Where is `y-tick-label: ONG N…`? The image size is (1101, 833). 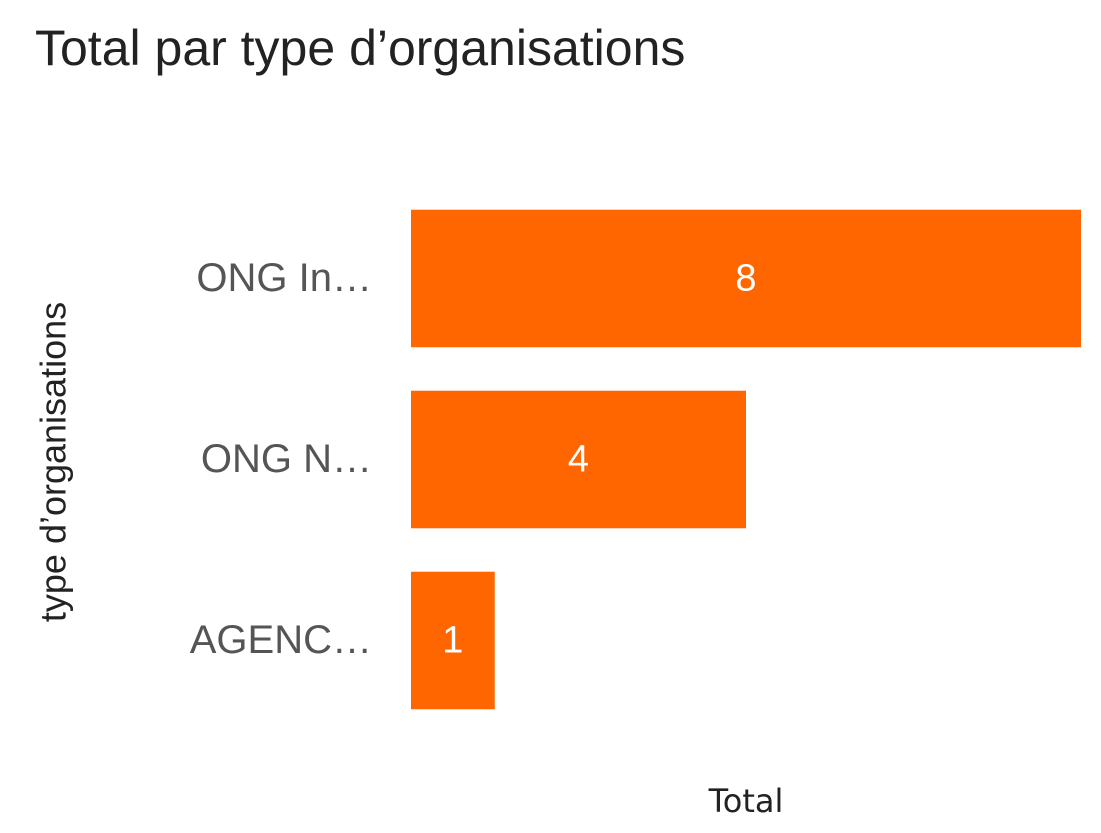
y-tick-label: ONG N… is located at coordinates (286, 459).